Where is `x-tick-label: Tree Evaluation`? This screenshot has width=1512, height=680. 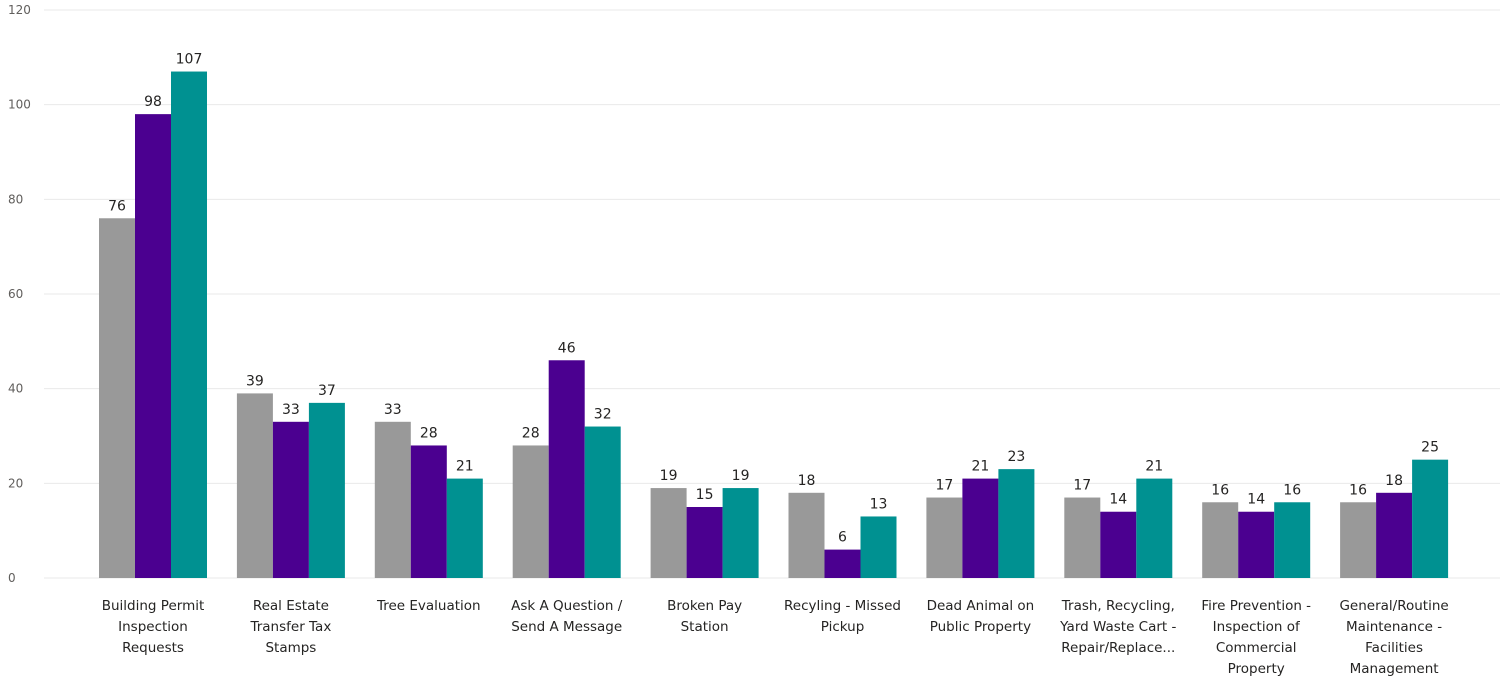 x-tick-label: Tree Evaluation is located at coordinates (428, 606).